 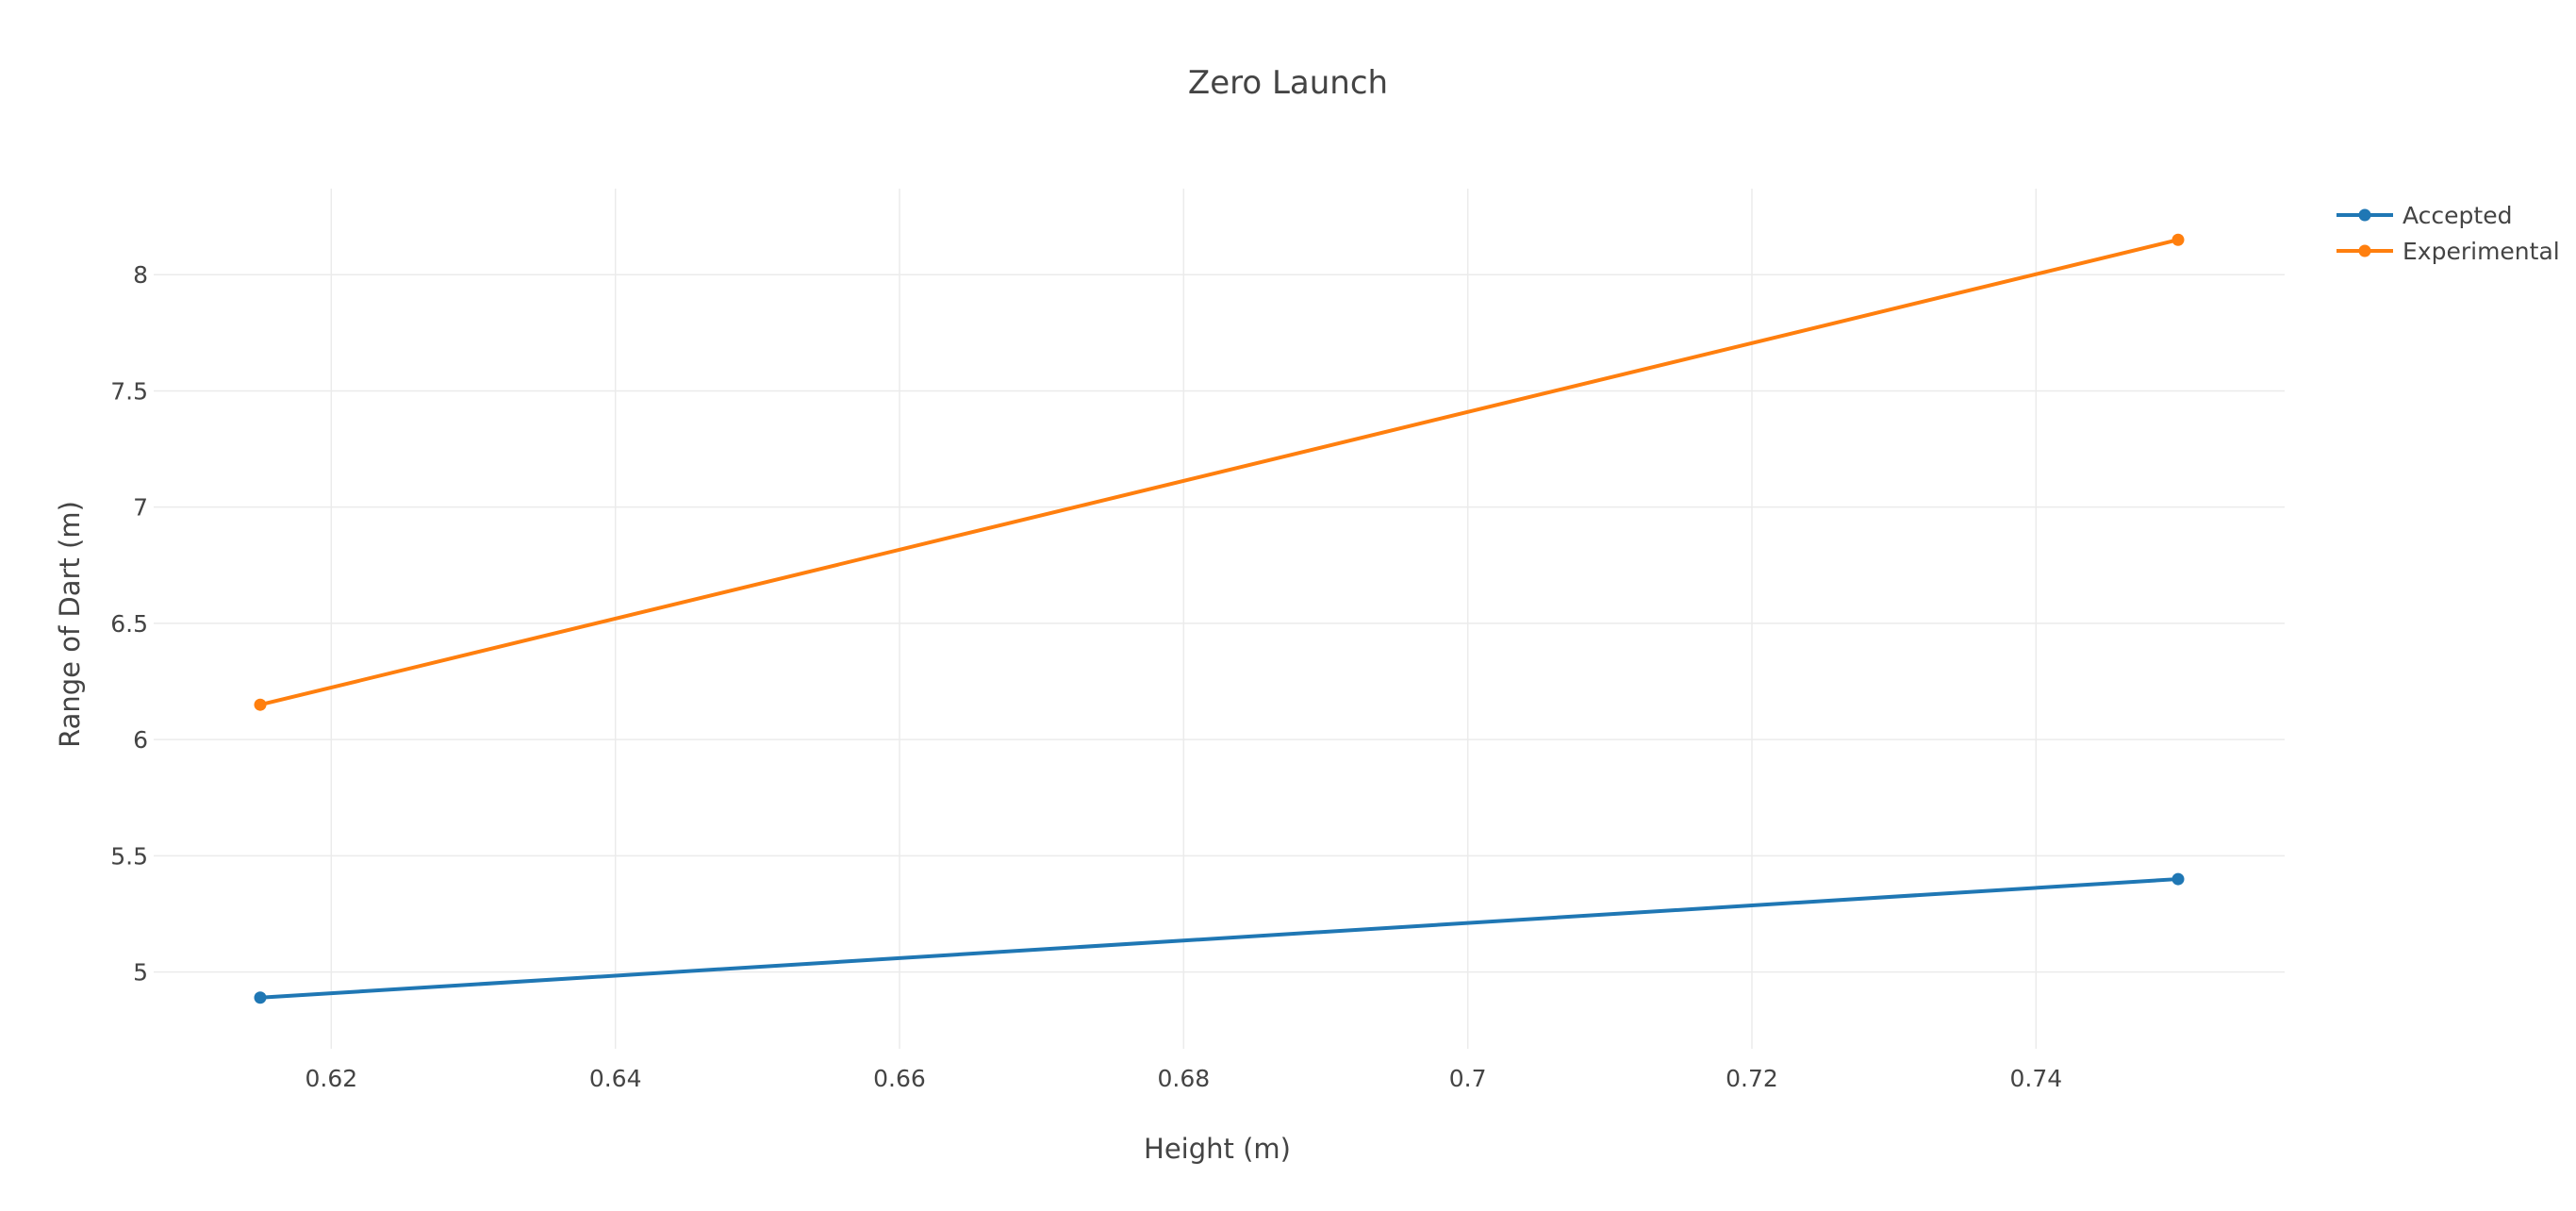 What do you see at coordinates (899, 1078) in the screenshot?
I see `x-tick-label: 0.66` at bounding box center [899, 1078].